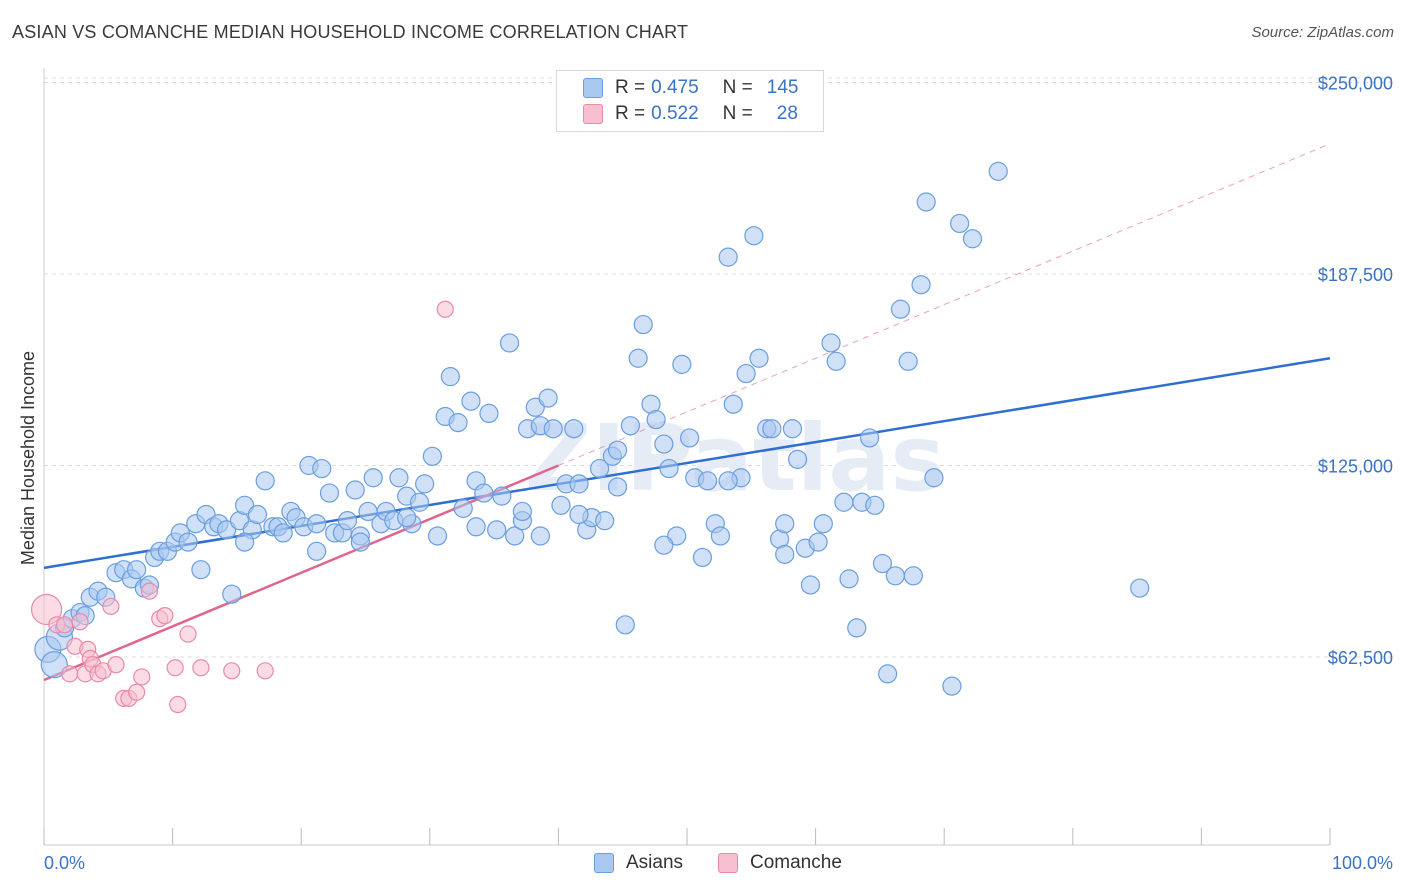  What do you see at coordinates (64, 863) in the screenshot?
I see `x-tick-label: 0.0%` at bounding box center [64, 863].